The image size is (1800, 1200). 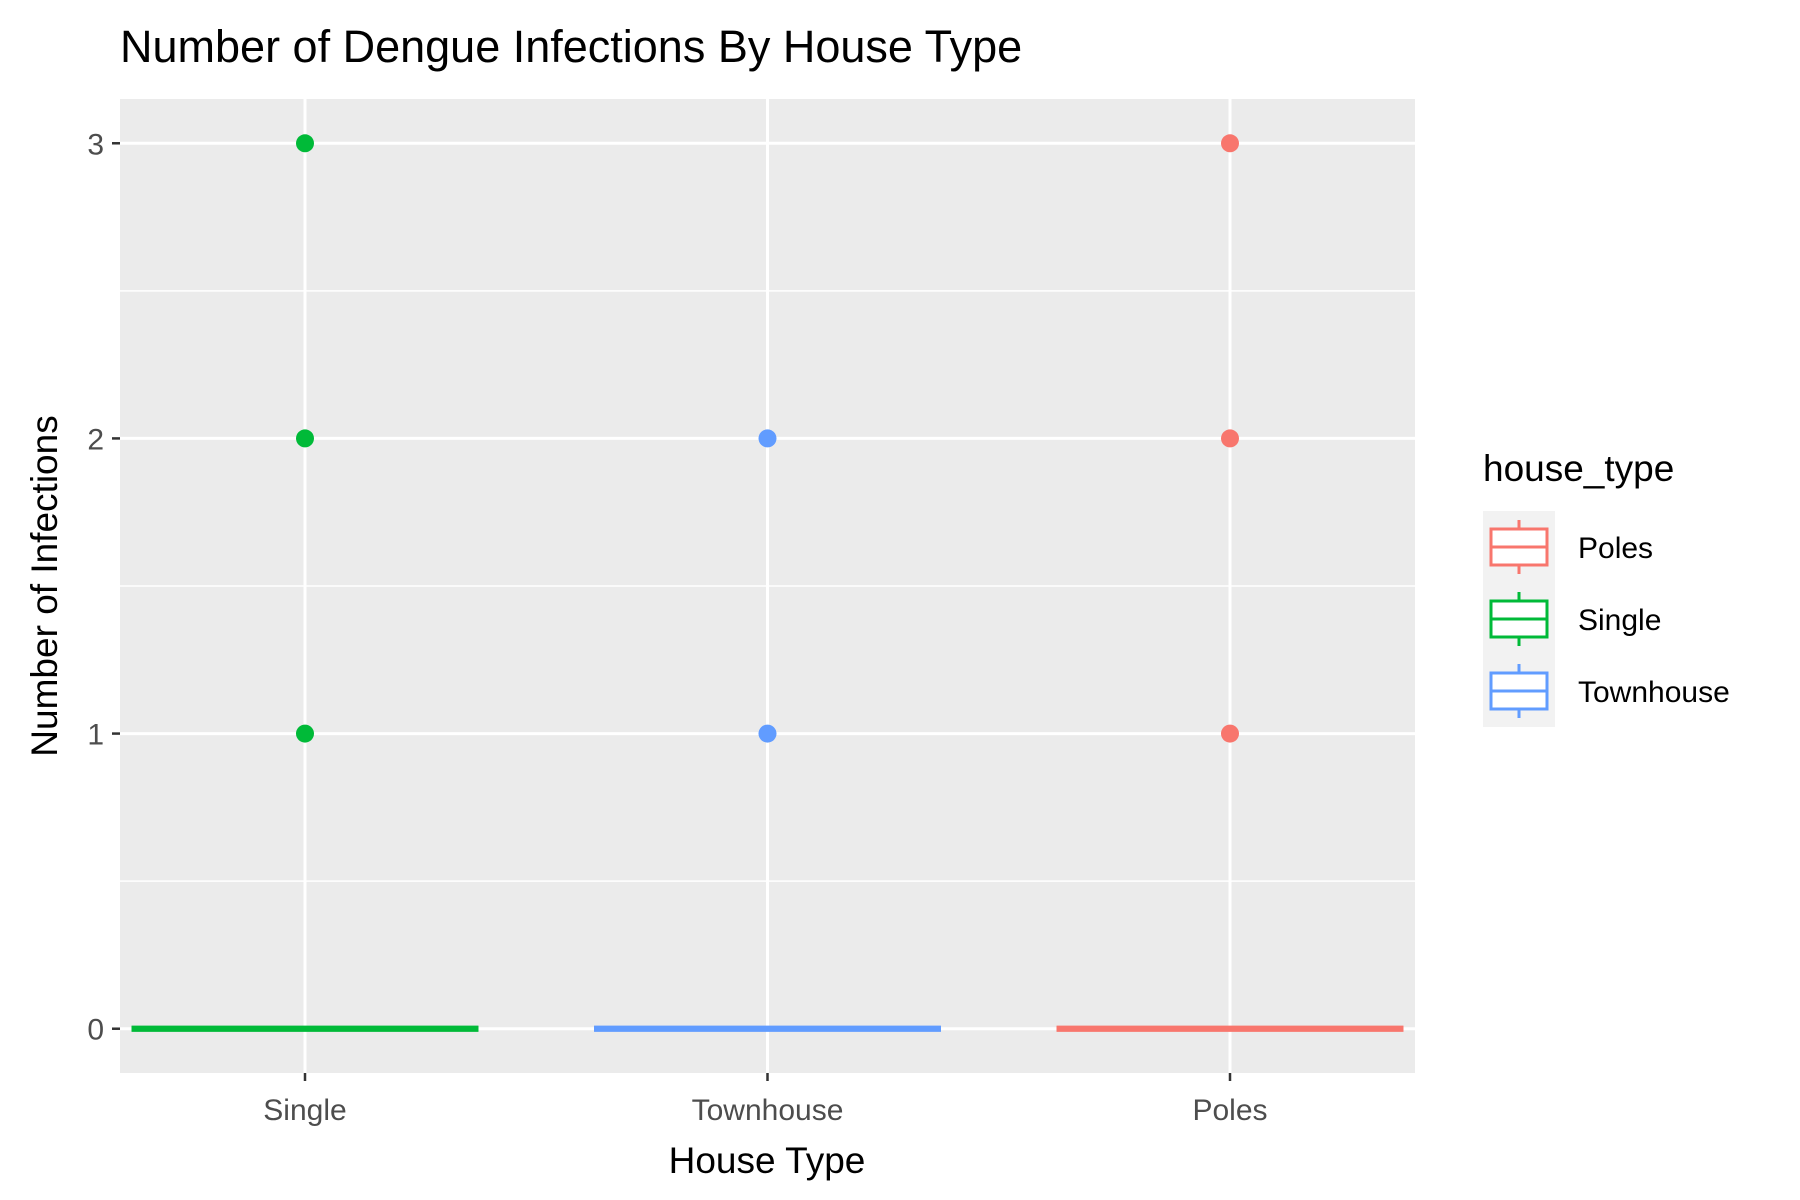 I want to click on x-tick-label: Single, so click(x=304, y=1110).